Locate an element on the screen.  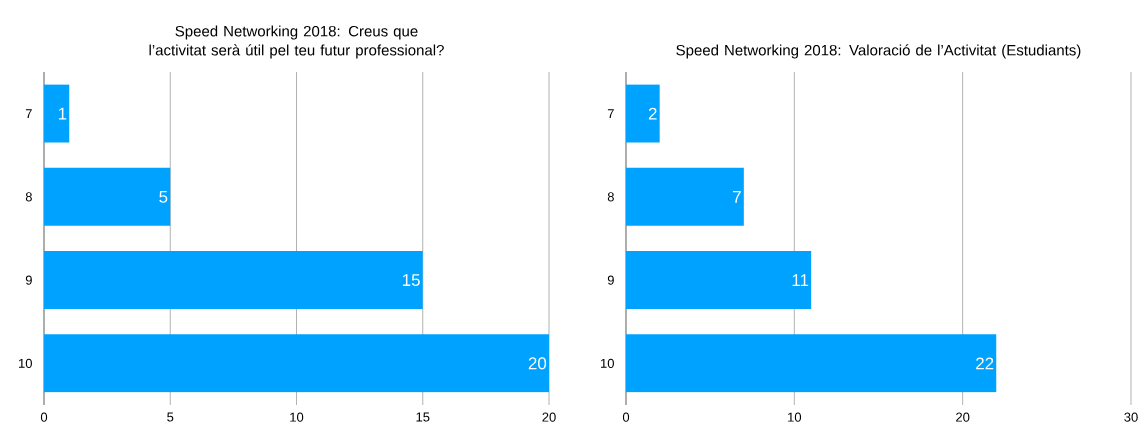
x-tick-label: 15 is located at coordinates (423, 417).